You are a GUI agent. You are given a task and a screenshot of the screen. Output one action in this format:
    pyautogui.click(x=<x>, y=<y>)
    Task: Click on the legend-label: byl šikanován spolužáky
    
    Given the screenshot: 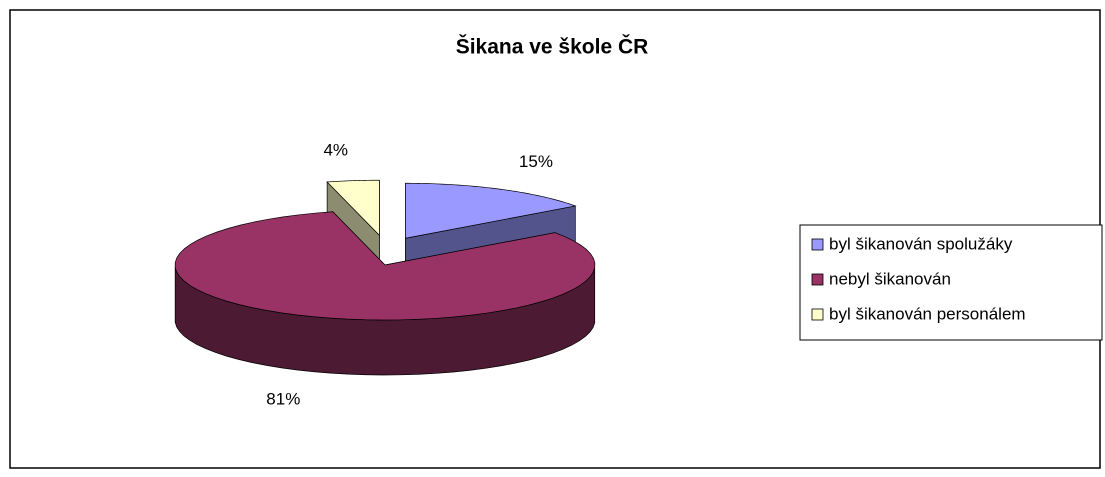 What is the action you would take?
    pyautogui.click(x=921, y=243)
    